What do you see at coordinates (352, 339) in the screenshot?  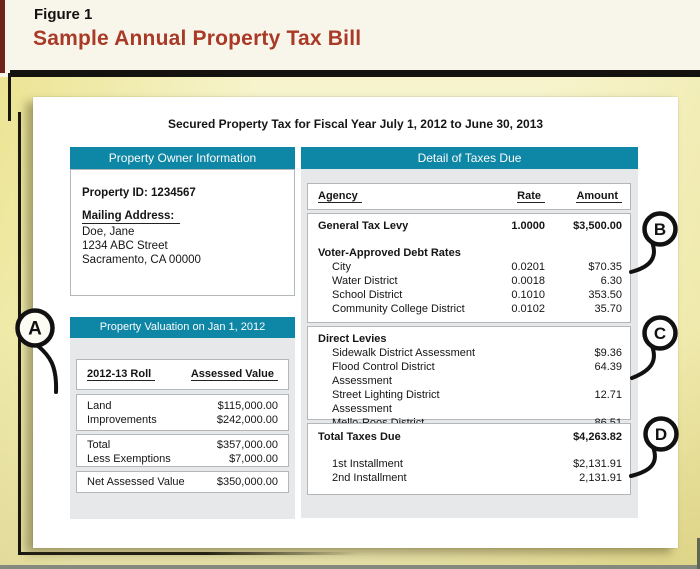 I see `table-row: Direct Levies` at bounding box center [352, 339].